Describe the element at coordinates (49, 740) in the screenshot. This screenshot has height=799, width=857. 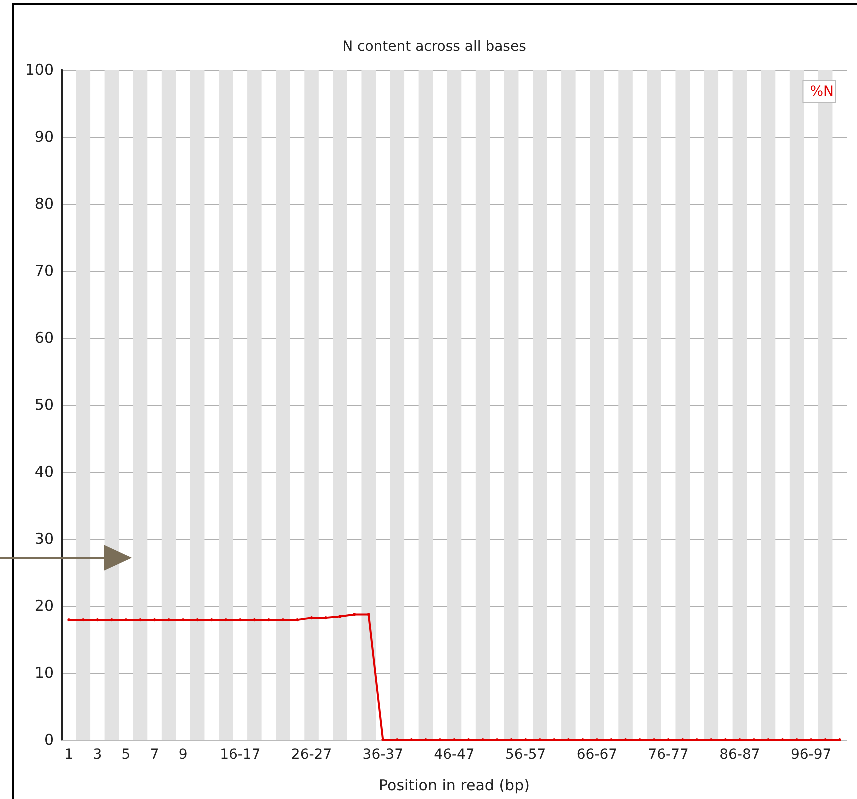
I see `y-tick-label: 0` at that location.